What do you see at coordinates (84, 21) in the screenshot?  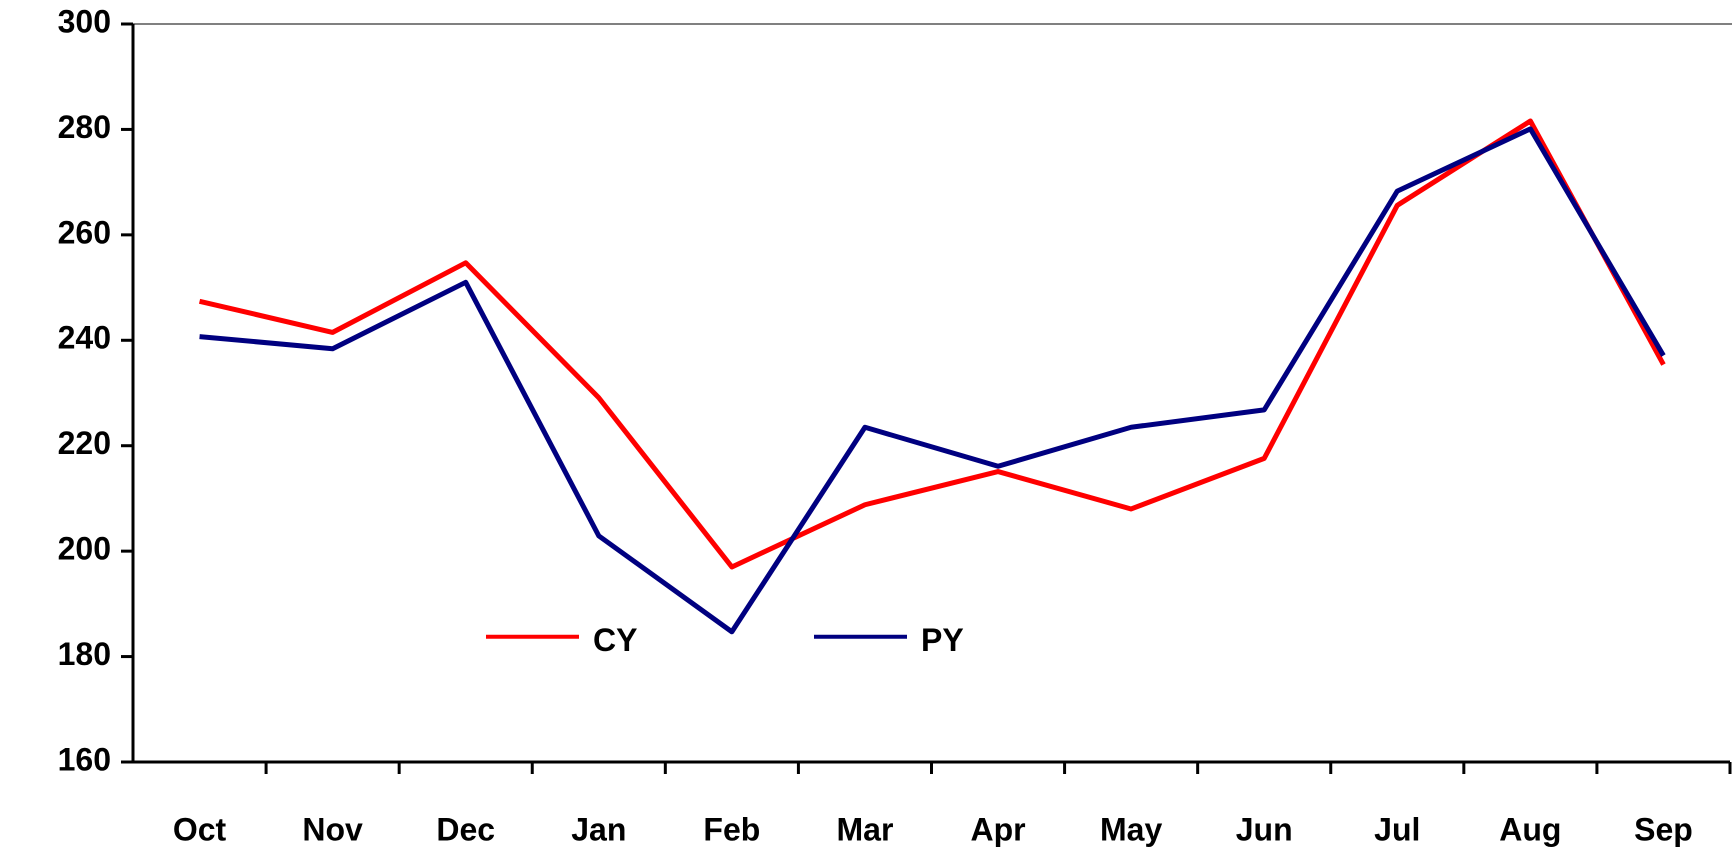 I see `y-tick-label: 300` at bounding box center [84, 21].